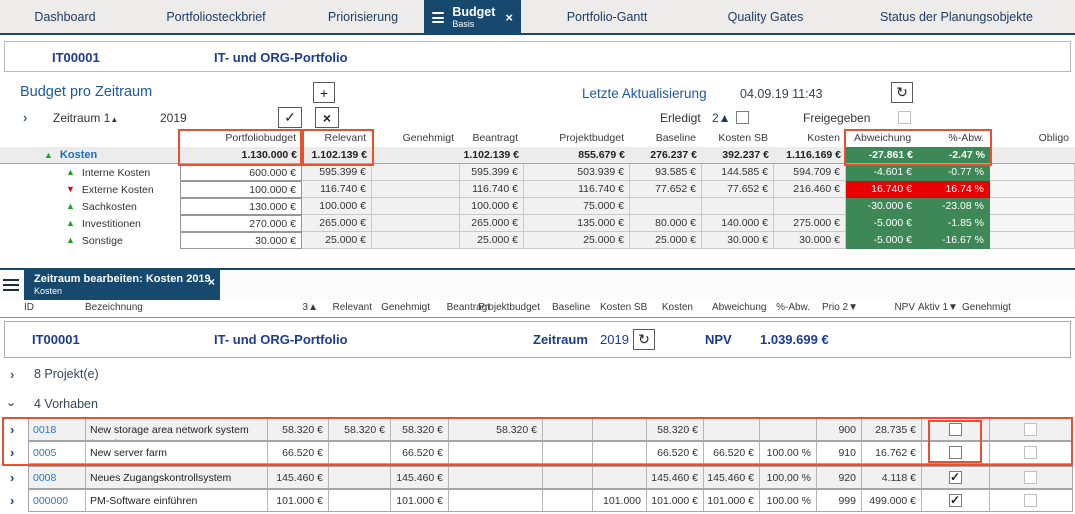 The image size is (1075, 514). Describe the element at coordinates (956, 16) in the screenshot. I see `tab-status-planungsobjekte: Status der Planungsobjekte` at that location.